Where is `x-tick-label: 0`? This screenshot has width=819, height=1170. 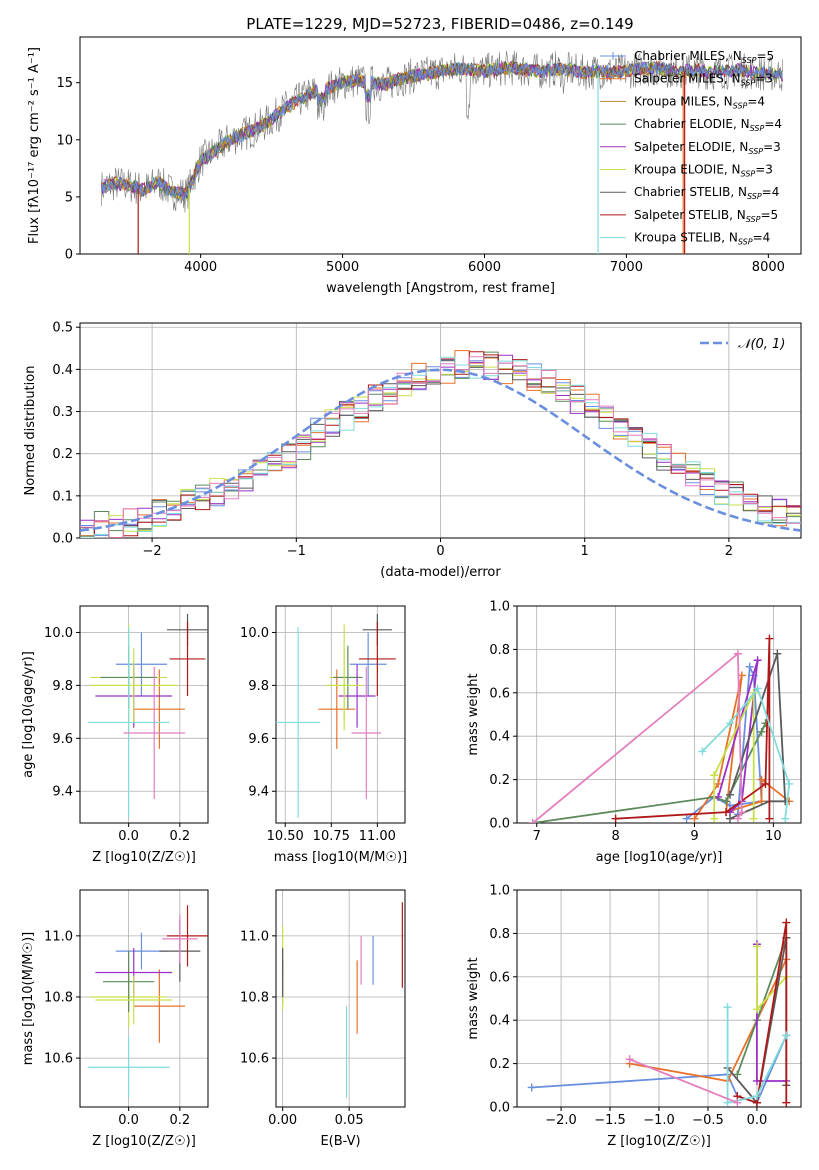
x-tick-label: 0 is located at coordinates (440, 551).